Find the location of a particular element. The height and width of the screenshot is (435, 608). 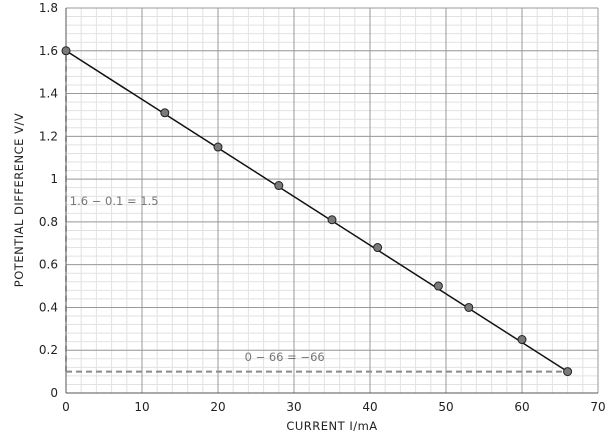

y-tick-label: 0.4 is located at coordinates (48, 307).